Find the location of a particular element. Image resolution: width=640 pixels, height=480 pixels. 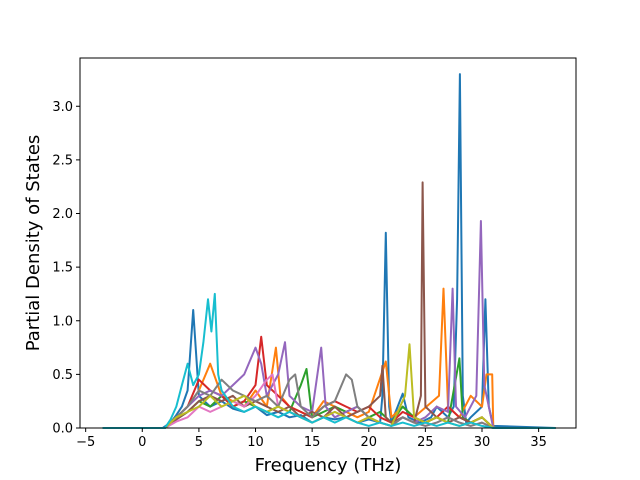

x-tick-label: 35 is located at coordinates (538, 442).